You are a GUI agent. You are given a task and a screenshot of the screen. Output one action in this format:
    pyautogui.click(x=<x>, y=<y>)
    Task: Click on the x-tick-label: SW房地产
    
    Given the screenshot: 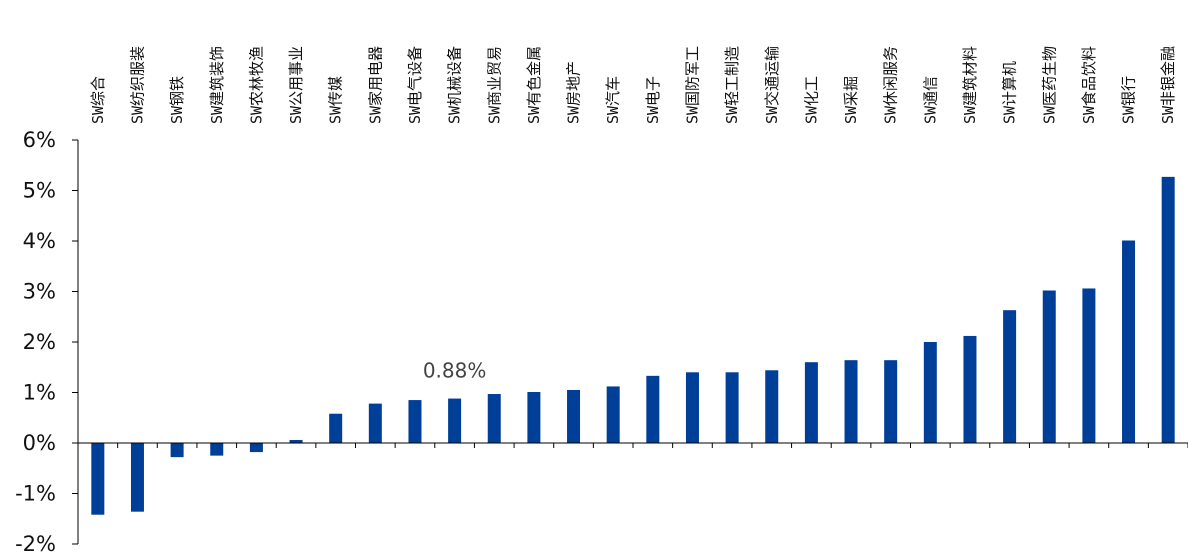 What is the action you would take?
    pyautogui.click(x=574, y=92)
    